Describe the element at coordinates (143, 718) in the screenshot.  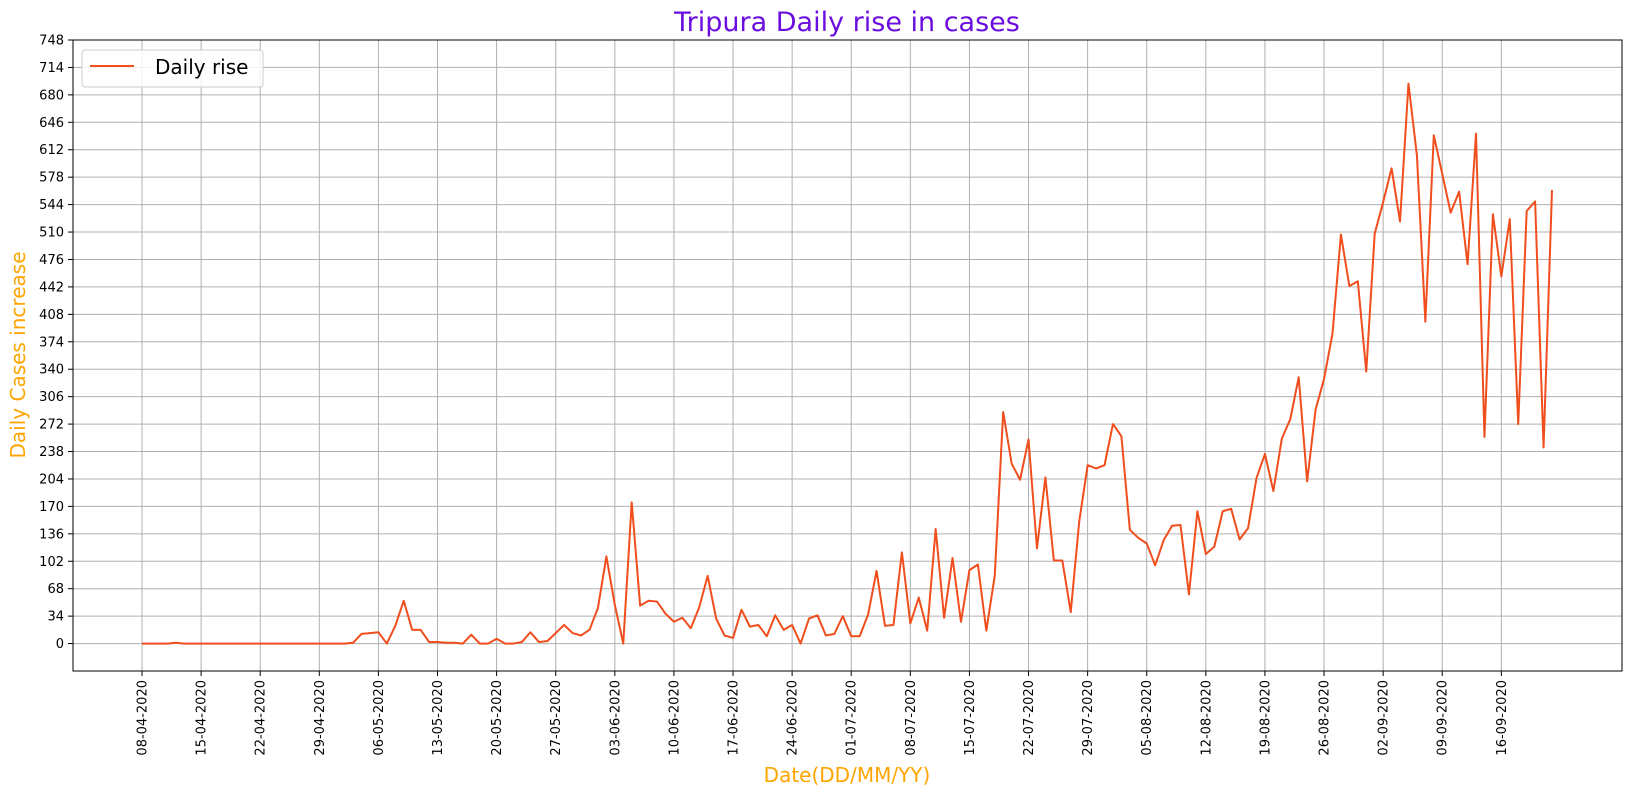
I see `x-tick-label: 08-04-2020` at that location.